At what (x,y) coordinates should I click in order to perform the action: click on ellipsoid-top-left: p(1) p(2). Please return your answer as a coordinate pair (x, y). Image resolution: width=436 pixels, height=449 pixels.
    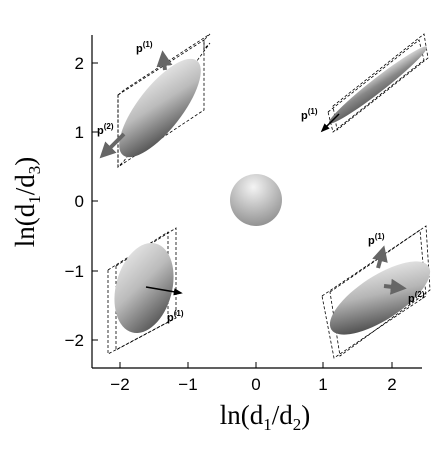
    Looking at the image, I should click on (154, 100).